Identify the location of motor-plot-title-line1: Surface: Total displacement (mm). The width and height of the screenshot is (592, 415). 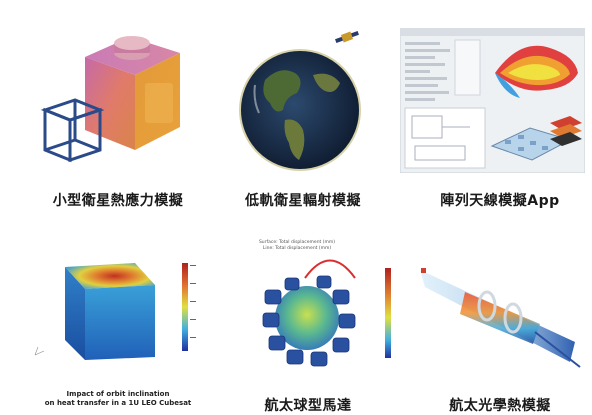
(297, 242).